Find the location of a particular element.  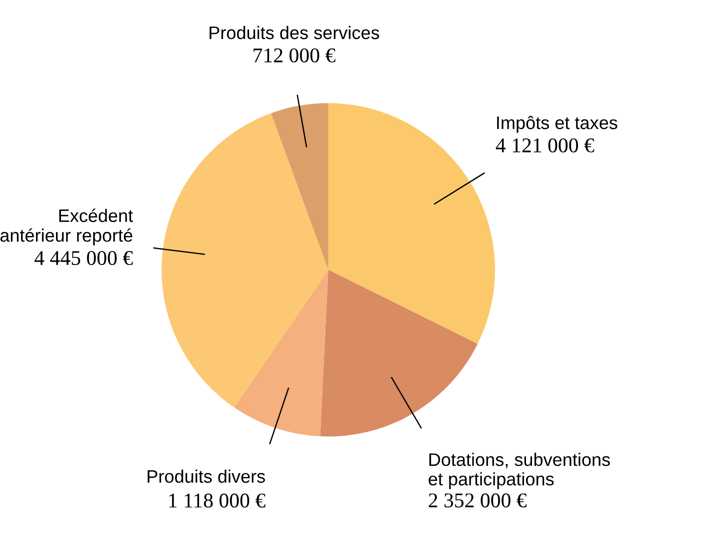

slice-label: Produits divers is located at coordinates (206, 476).